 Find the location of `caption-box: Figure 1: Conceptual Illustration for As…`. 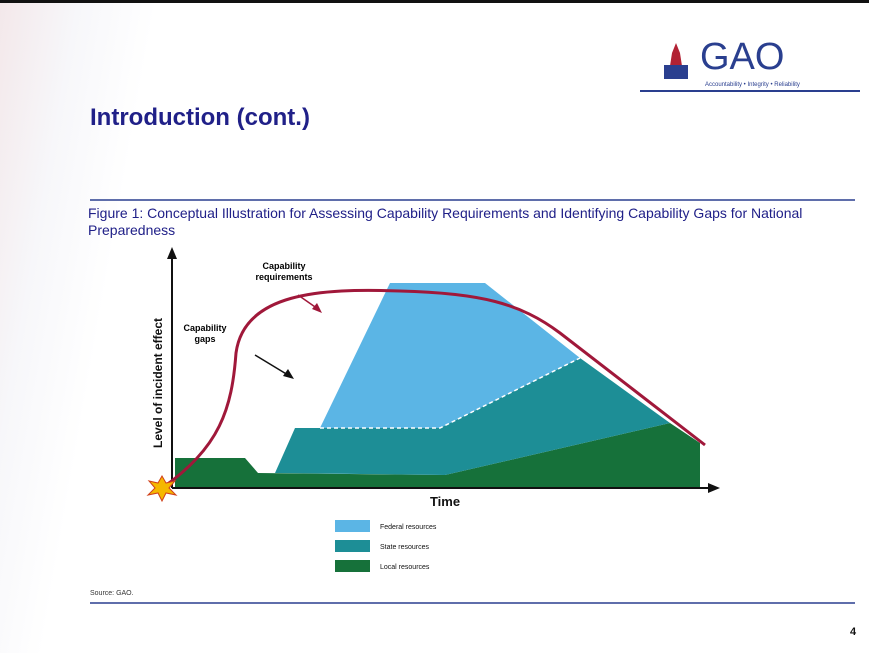

caption-box: Figure 1: Conceptual Illustration for As… is located at coordinates (445, 221).